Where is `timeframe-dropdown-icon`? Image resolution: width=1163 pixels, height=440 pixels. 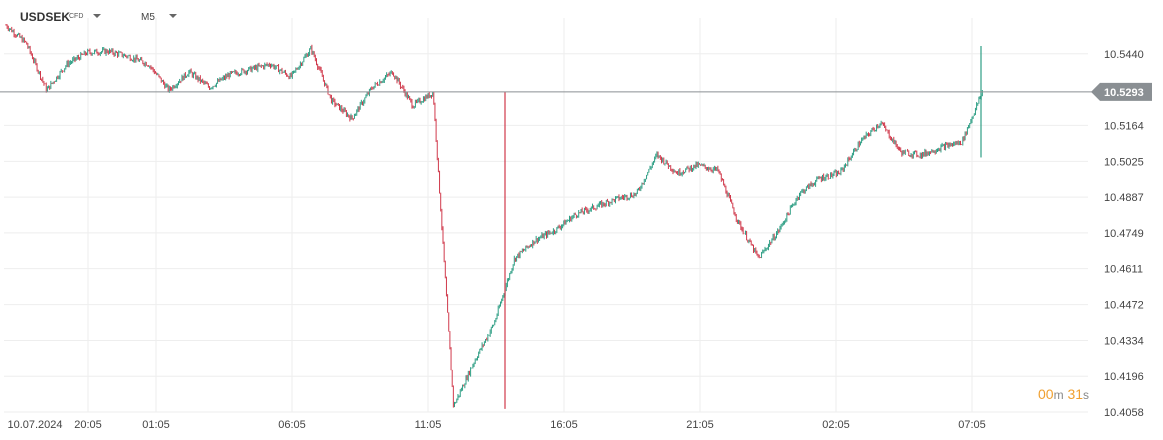
timeframe-dropdown-icon is located at coordinates (173, 16).